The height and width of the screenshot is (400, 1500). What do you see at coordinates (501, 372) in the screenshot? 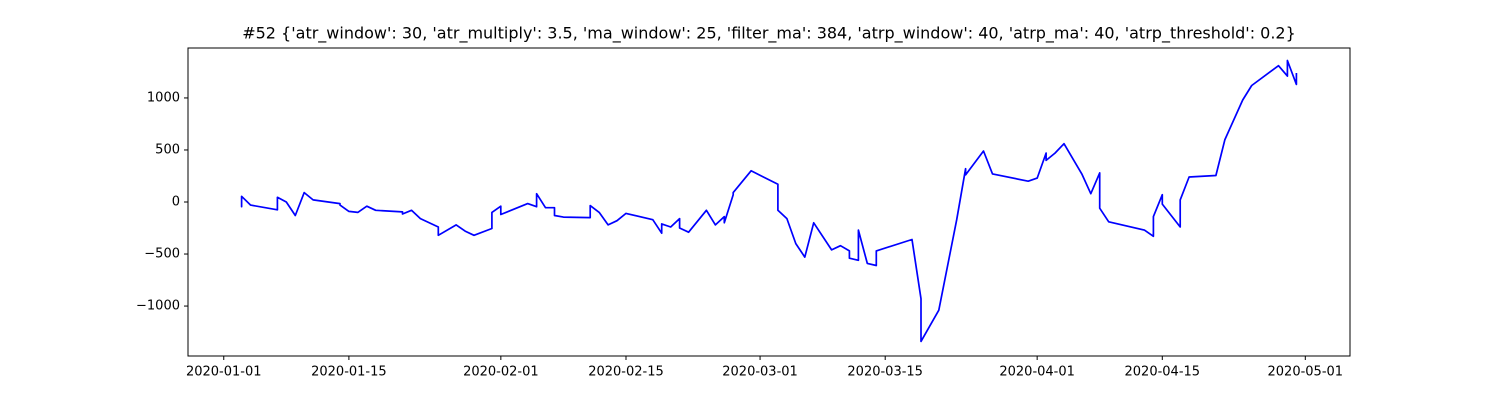
I see `x-tick-label: 2020-02-01` at bounding box center [501, 372].